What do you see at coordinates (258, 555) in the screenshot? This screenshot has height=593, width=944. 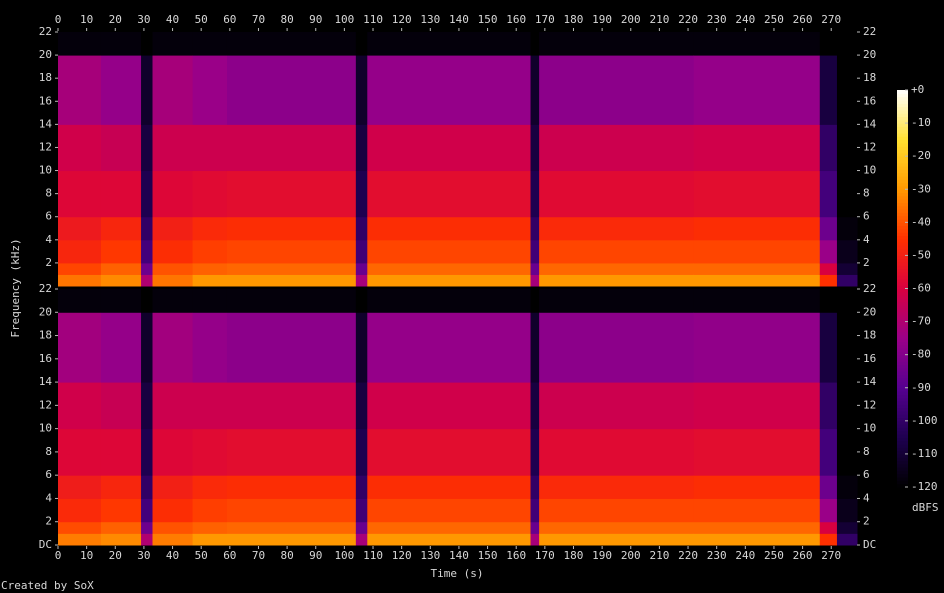 I see `x-tick-label: 70` at bounding box center [258, 555].